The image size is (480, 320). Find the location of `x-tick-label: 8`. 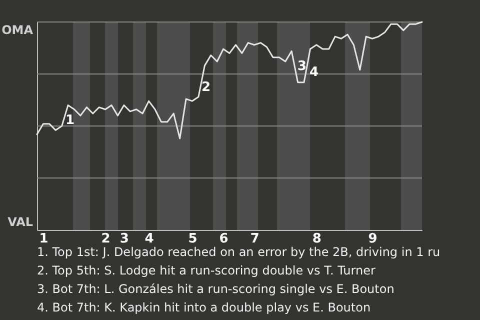

x-tick-label: 8 is located at coordinates (317, 239).